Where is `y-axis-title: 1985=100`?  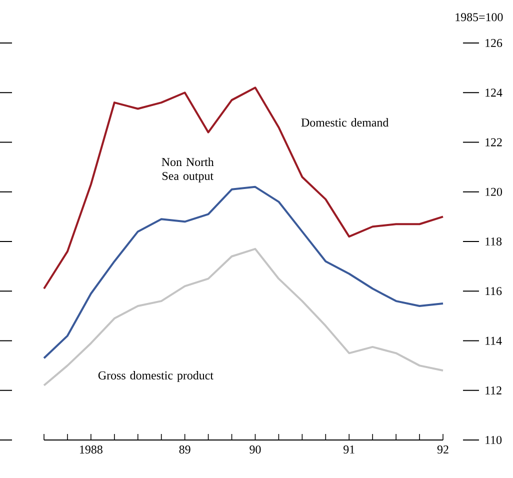 y-axis-title: 1985=100 is located at coordinates (479, 17).